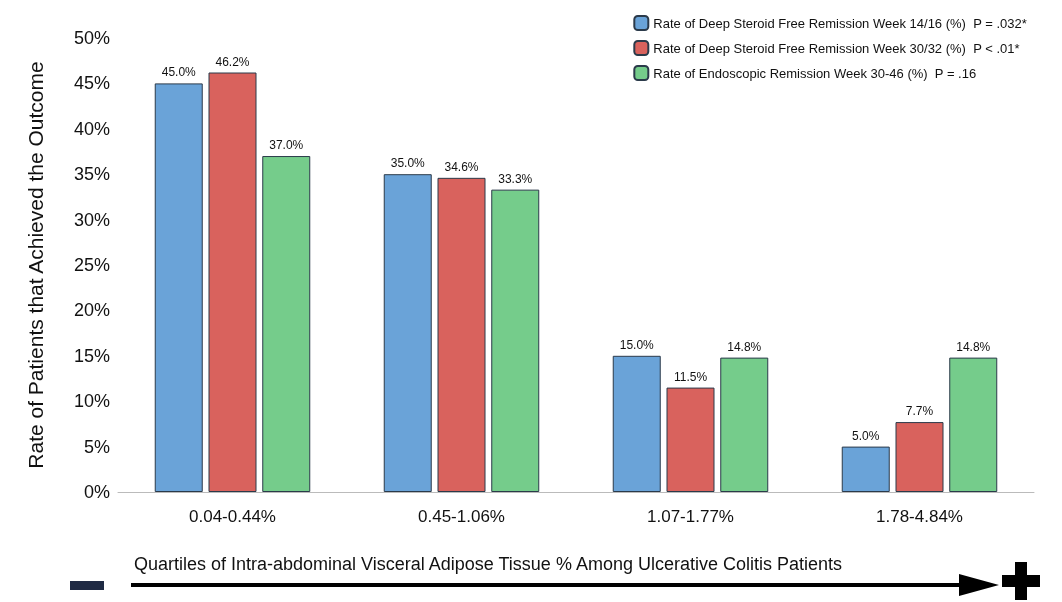  What do you see at coordinates (232, 516) in the screenshot?
I see `x-tick-label: 0.04-0.44%` at bounding box center [232, 516].